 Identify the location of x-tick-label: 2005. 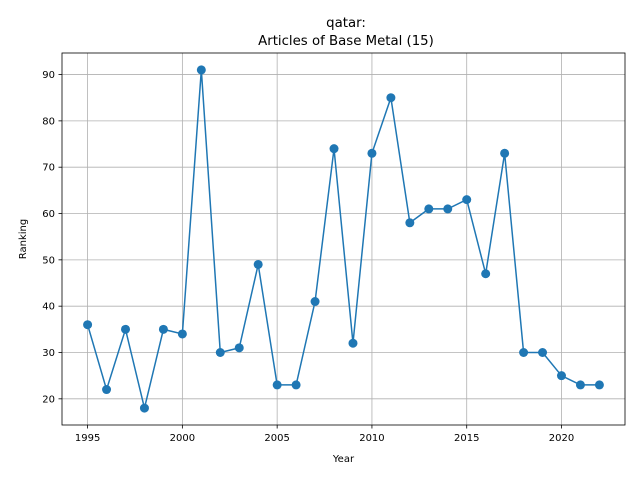
(276, 438).